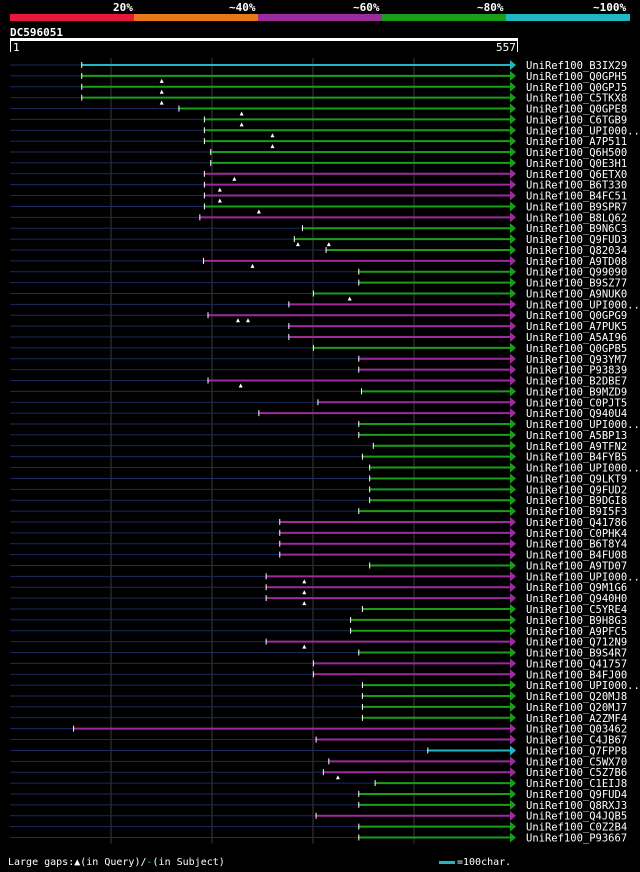 The image size is (640, 872). I want to click on hit-label: UniRef100_P93839, so click(576, 371).